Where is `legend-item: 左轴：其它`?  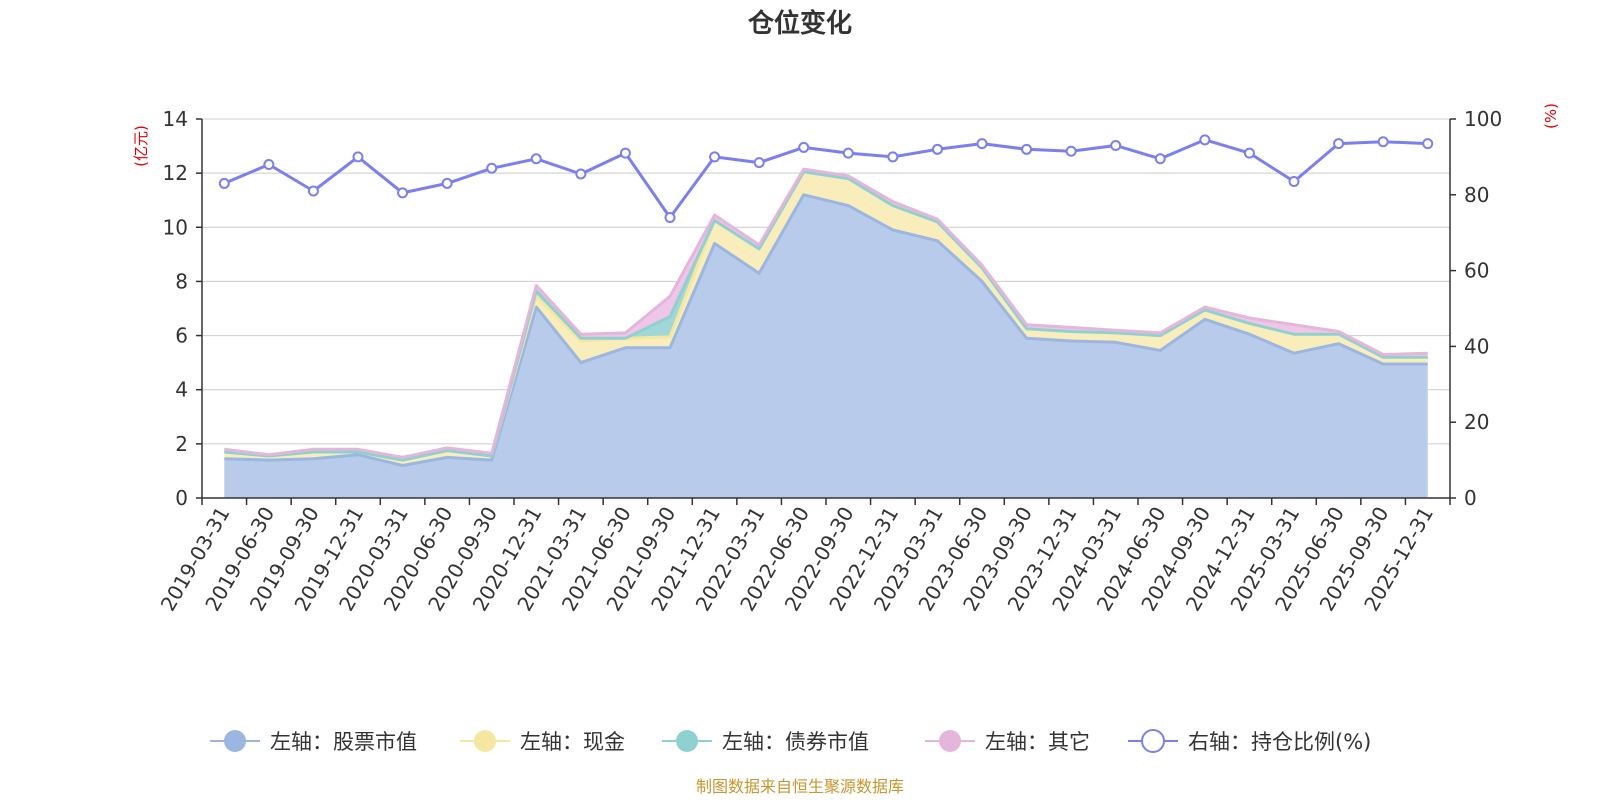 legend-item: 左轴：其它 is located at coordinates (1007, 742).